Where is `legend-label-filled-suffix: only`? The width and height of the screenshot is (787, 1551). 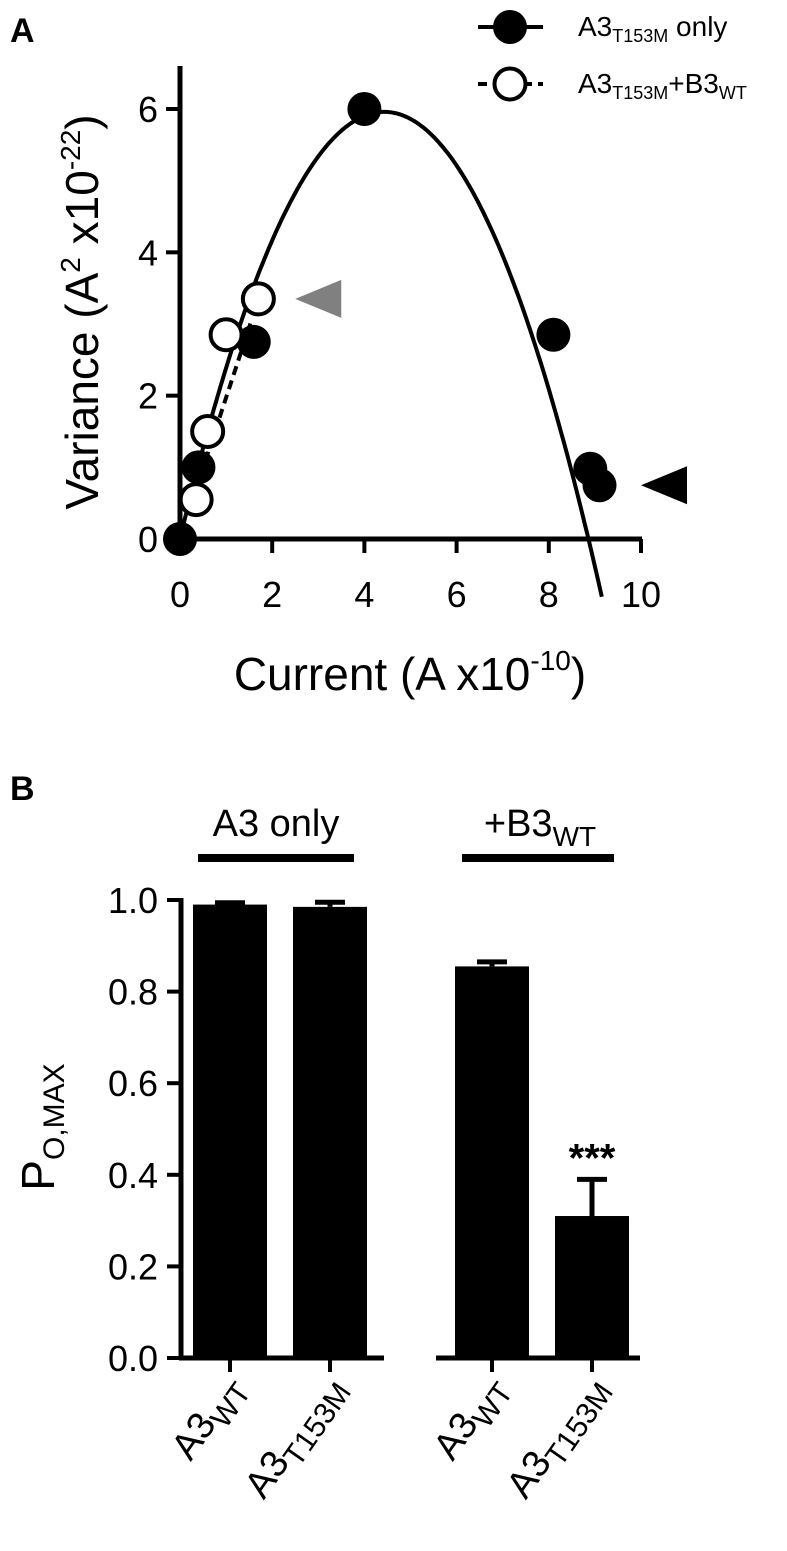 legend-label-filled-suffix: only is located at coordinates (697, 26).